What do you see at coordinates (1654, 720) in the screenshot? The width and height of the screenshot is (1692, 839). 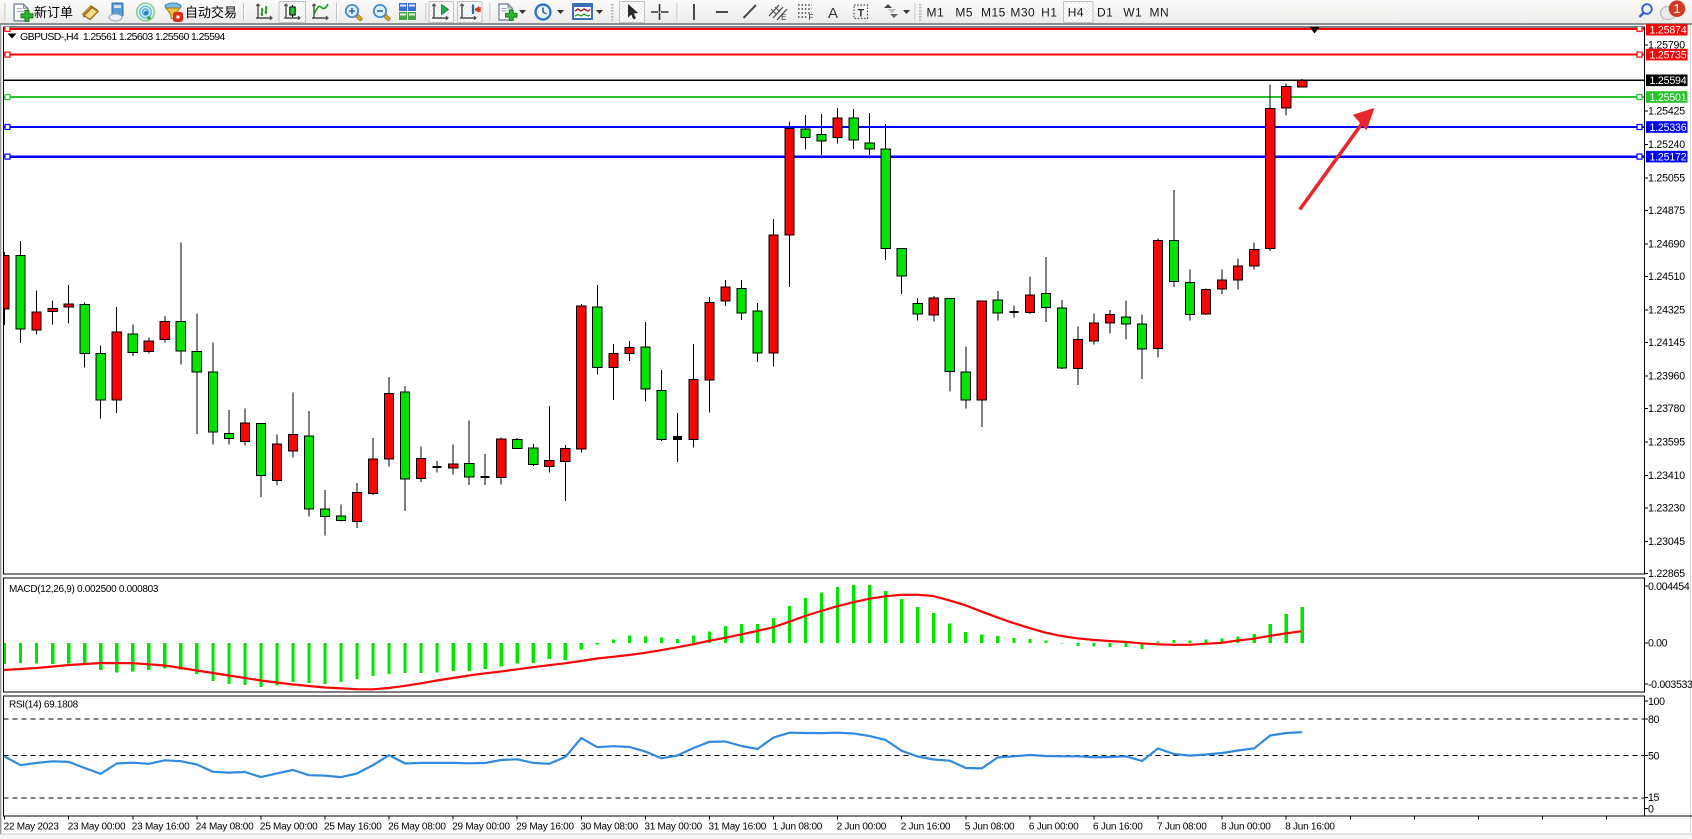 I see `svg-text: 80` at bounding box center [1654, 720].